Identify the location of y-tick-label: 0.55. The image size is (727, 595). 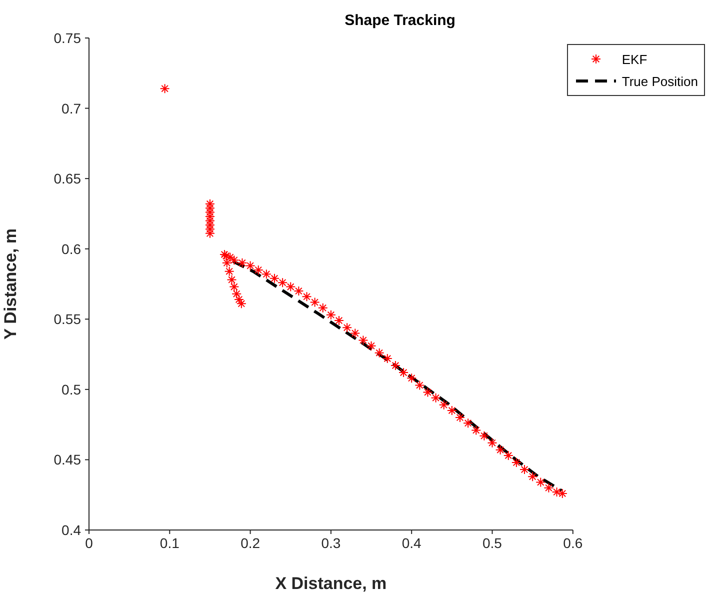
(68, 319).